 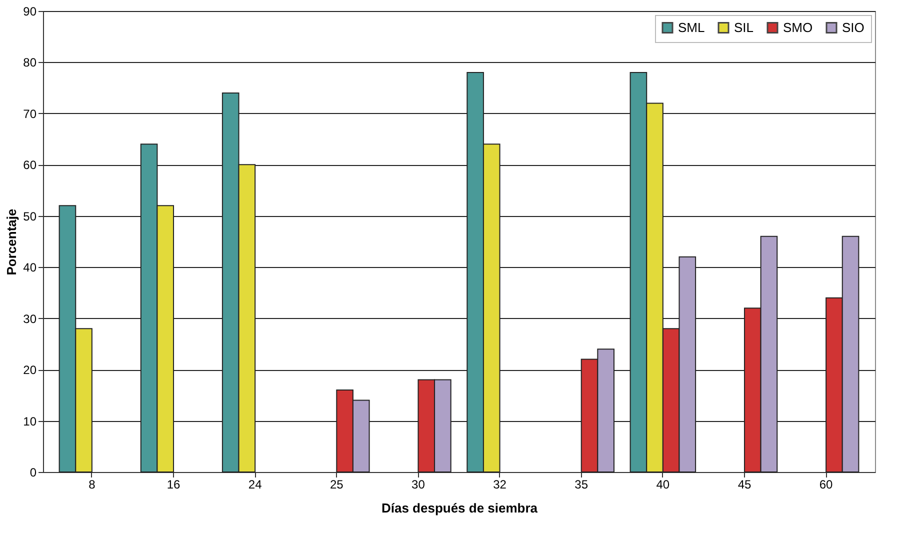 What do you see at coordinates (745, 485) in the screenshot?
I see `x-tick-label: 45` at bounding box center [745, 485].